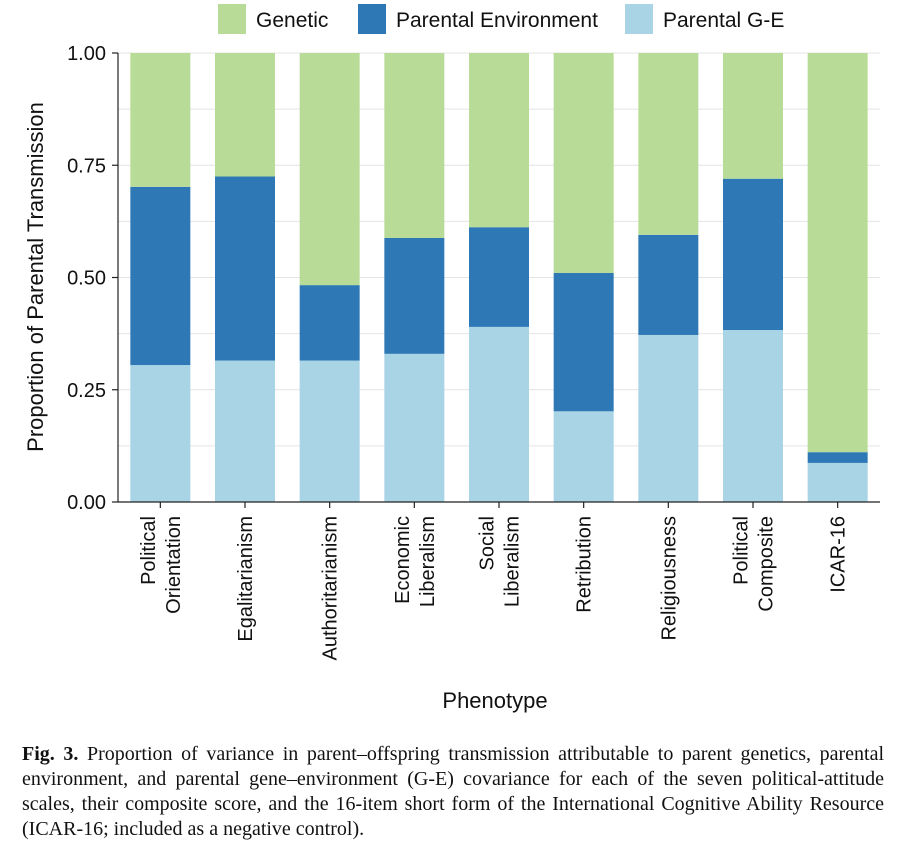 Image resolution: width=897 pixels, height=848 pixels. I want to click on x-tick-label: Egalitarianism, so click(246, 579).